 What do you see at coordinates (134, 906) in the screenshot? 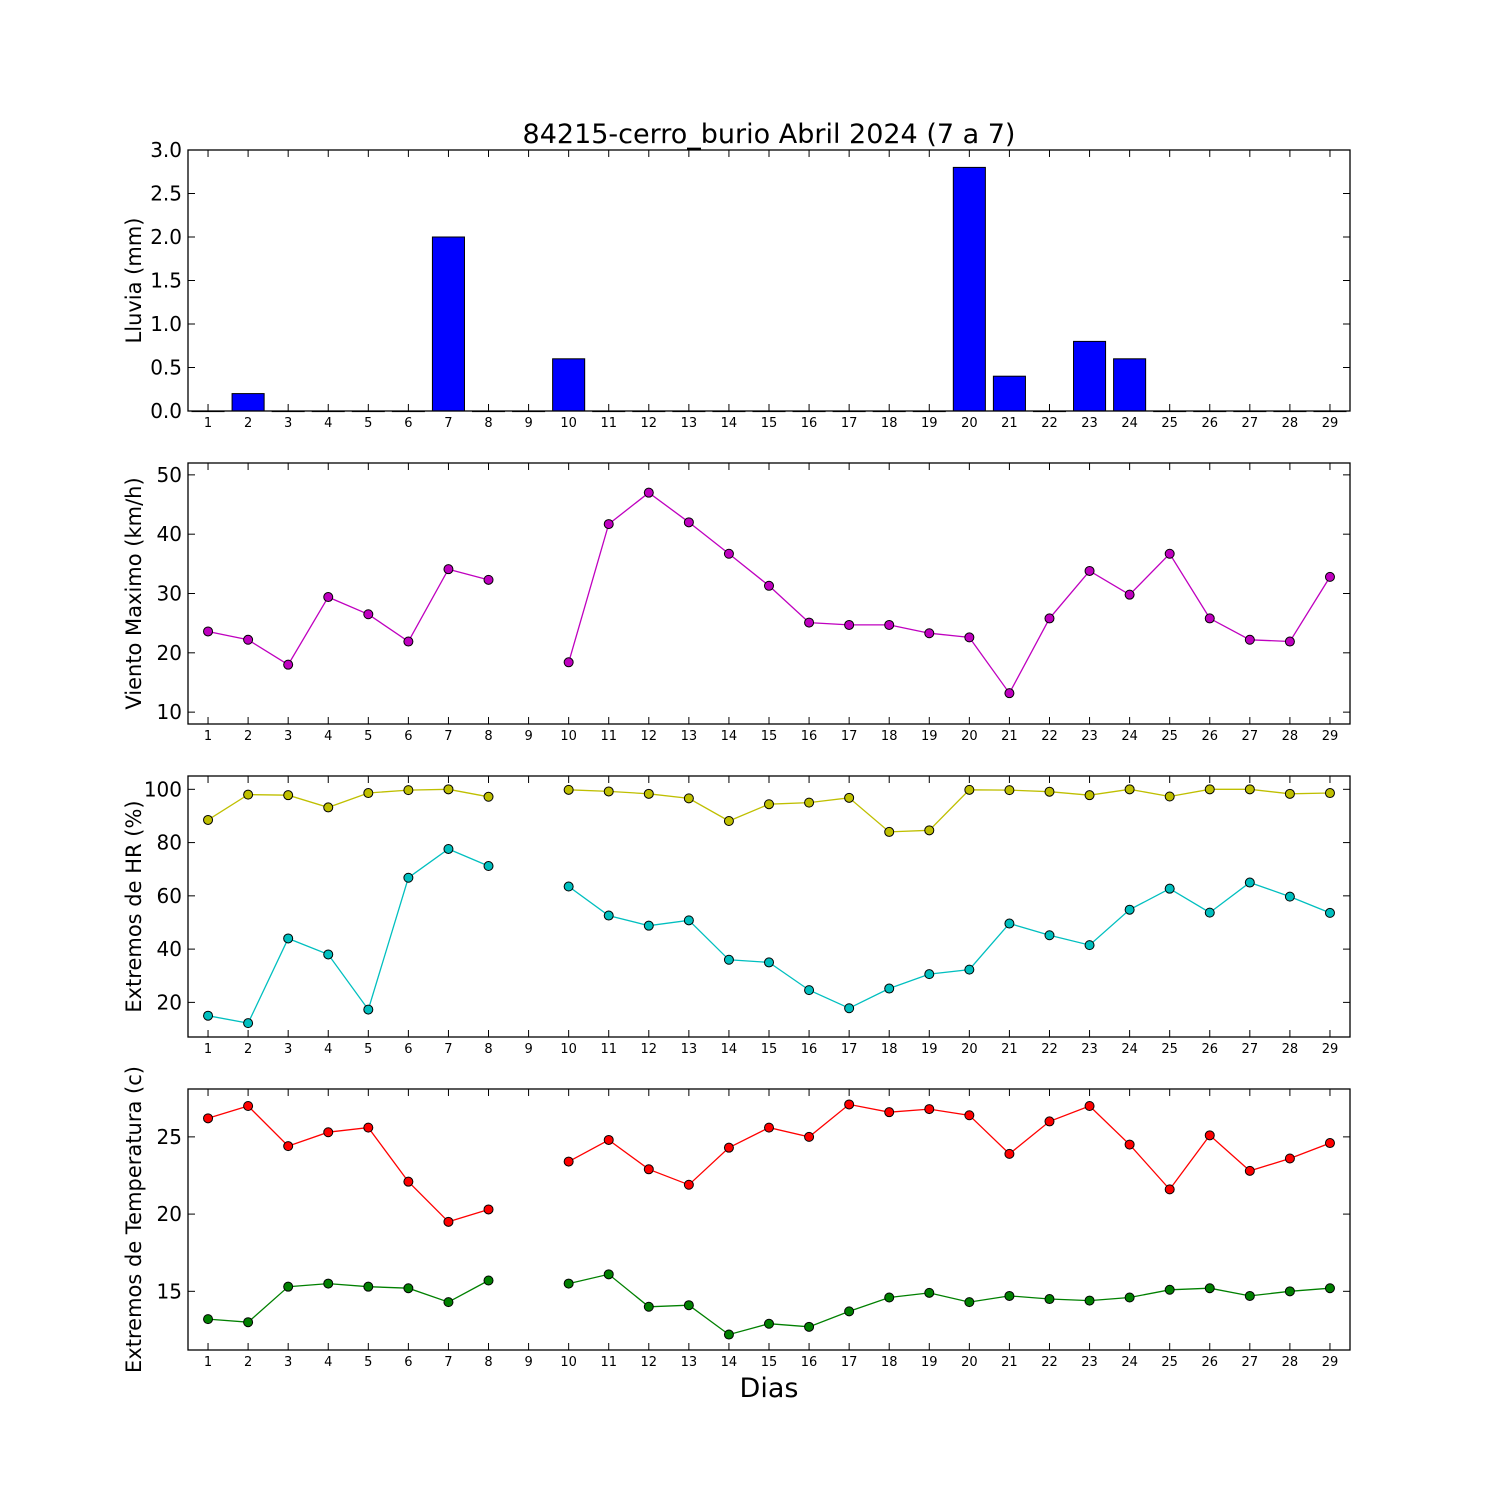
I see `y-axis-label: Extremos de HR (%)` at bounding box center [134, 906].